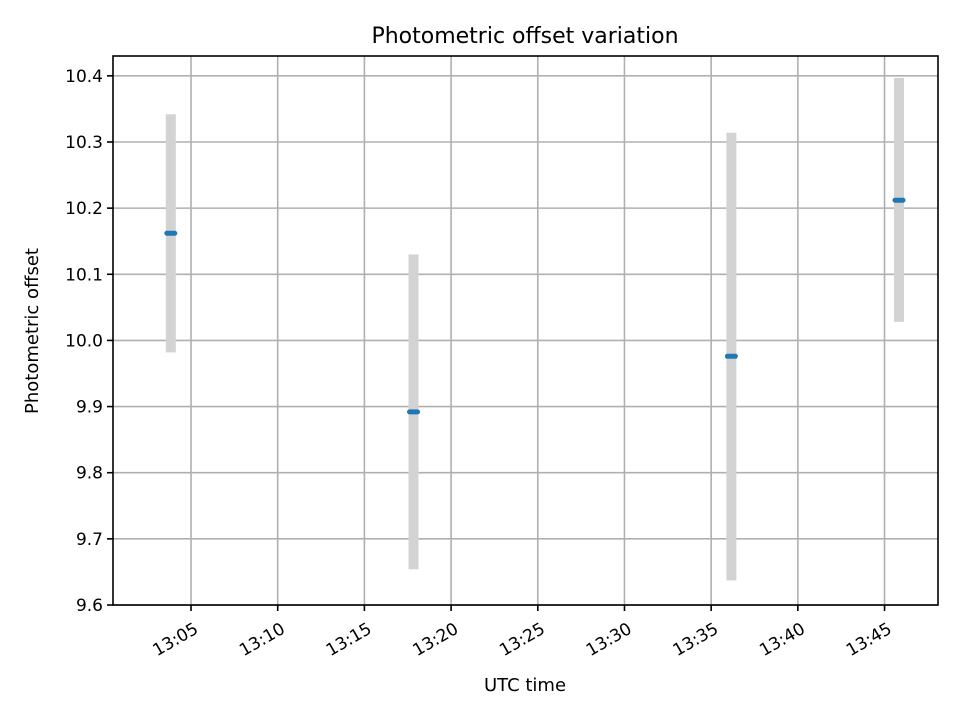 The image size is (960, 720). What do you see at coordinates (89, 474) in the screenshot?
I see `y-tick-label-2: 9.8` at bounding box center [89, 474].